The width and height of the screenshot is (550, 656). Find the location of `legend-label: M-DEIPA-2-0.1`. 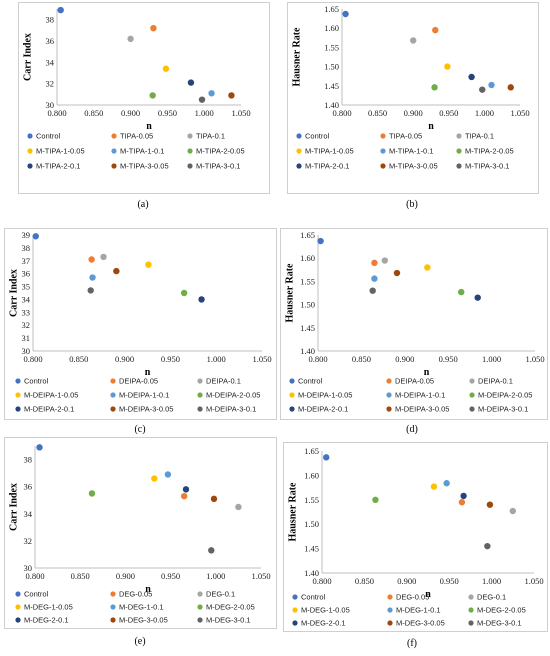

legend-label: M-DEIPA-2-0.1 is located at coordinates (49, 409).